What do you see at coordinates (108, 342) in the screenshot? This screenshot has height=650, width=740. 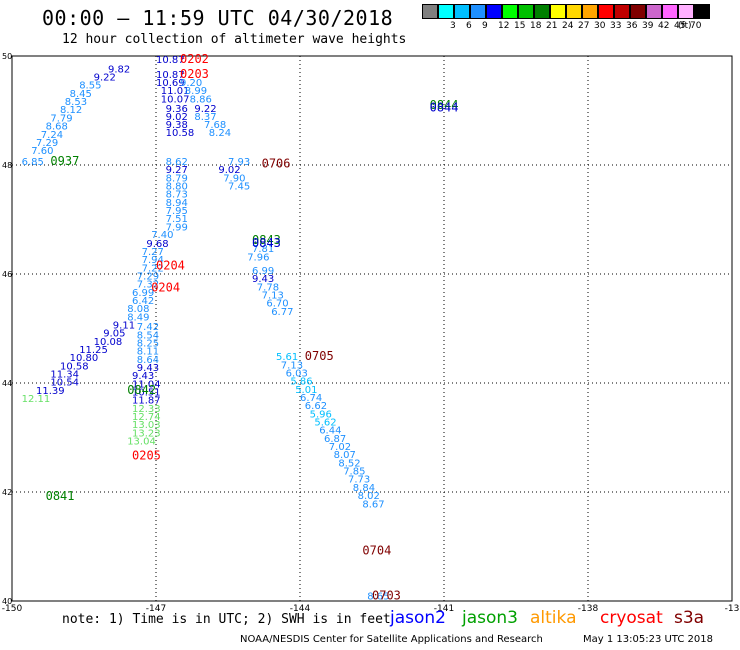 I see `wave-height-value: 10.08` at bounding box center [108, 342].